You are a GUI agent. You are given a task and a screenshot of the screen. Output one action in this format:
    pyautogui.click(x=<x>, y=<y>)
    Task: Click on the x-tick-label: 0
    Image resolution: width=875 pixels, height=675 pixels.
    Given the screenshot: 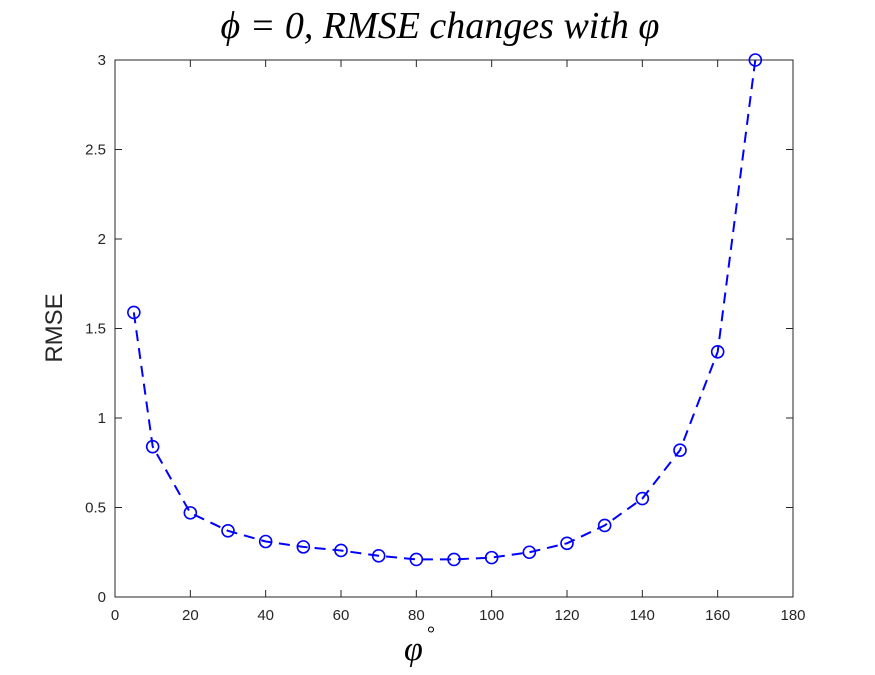 What is the action you would take?
    pyautogui.click(x=115, y=615)
    